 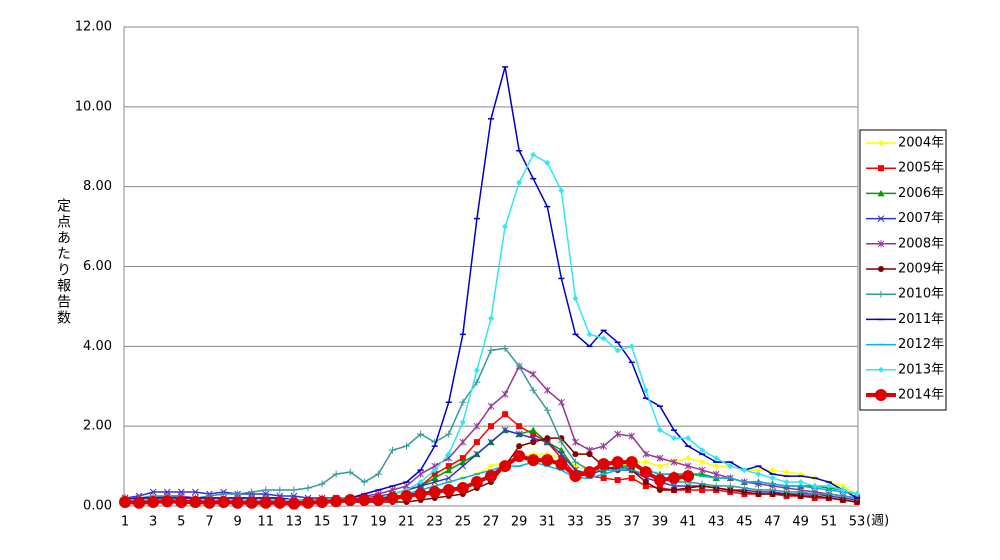 I want to click on x-tick-label: 25, so click(x=463, y=522).